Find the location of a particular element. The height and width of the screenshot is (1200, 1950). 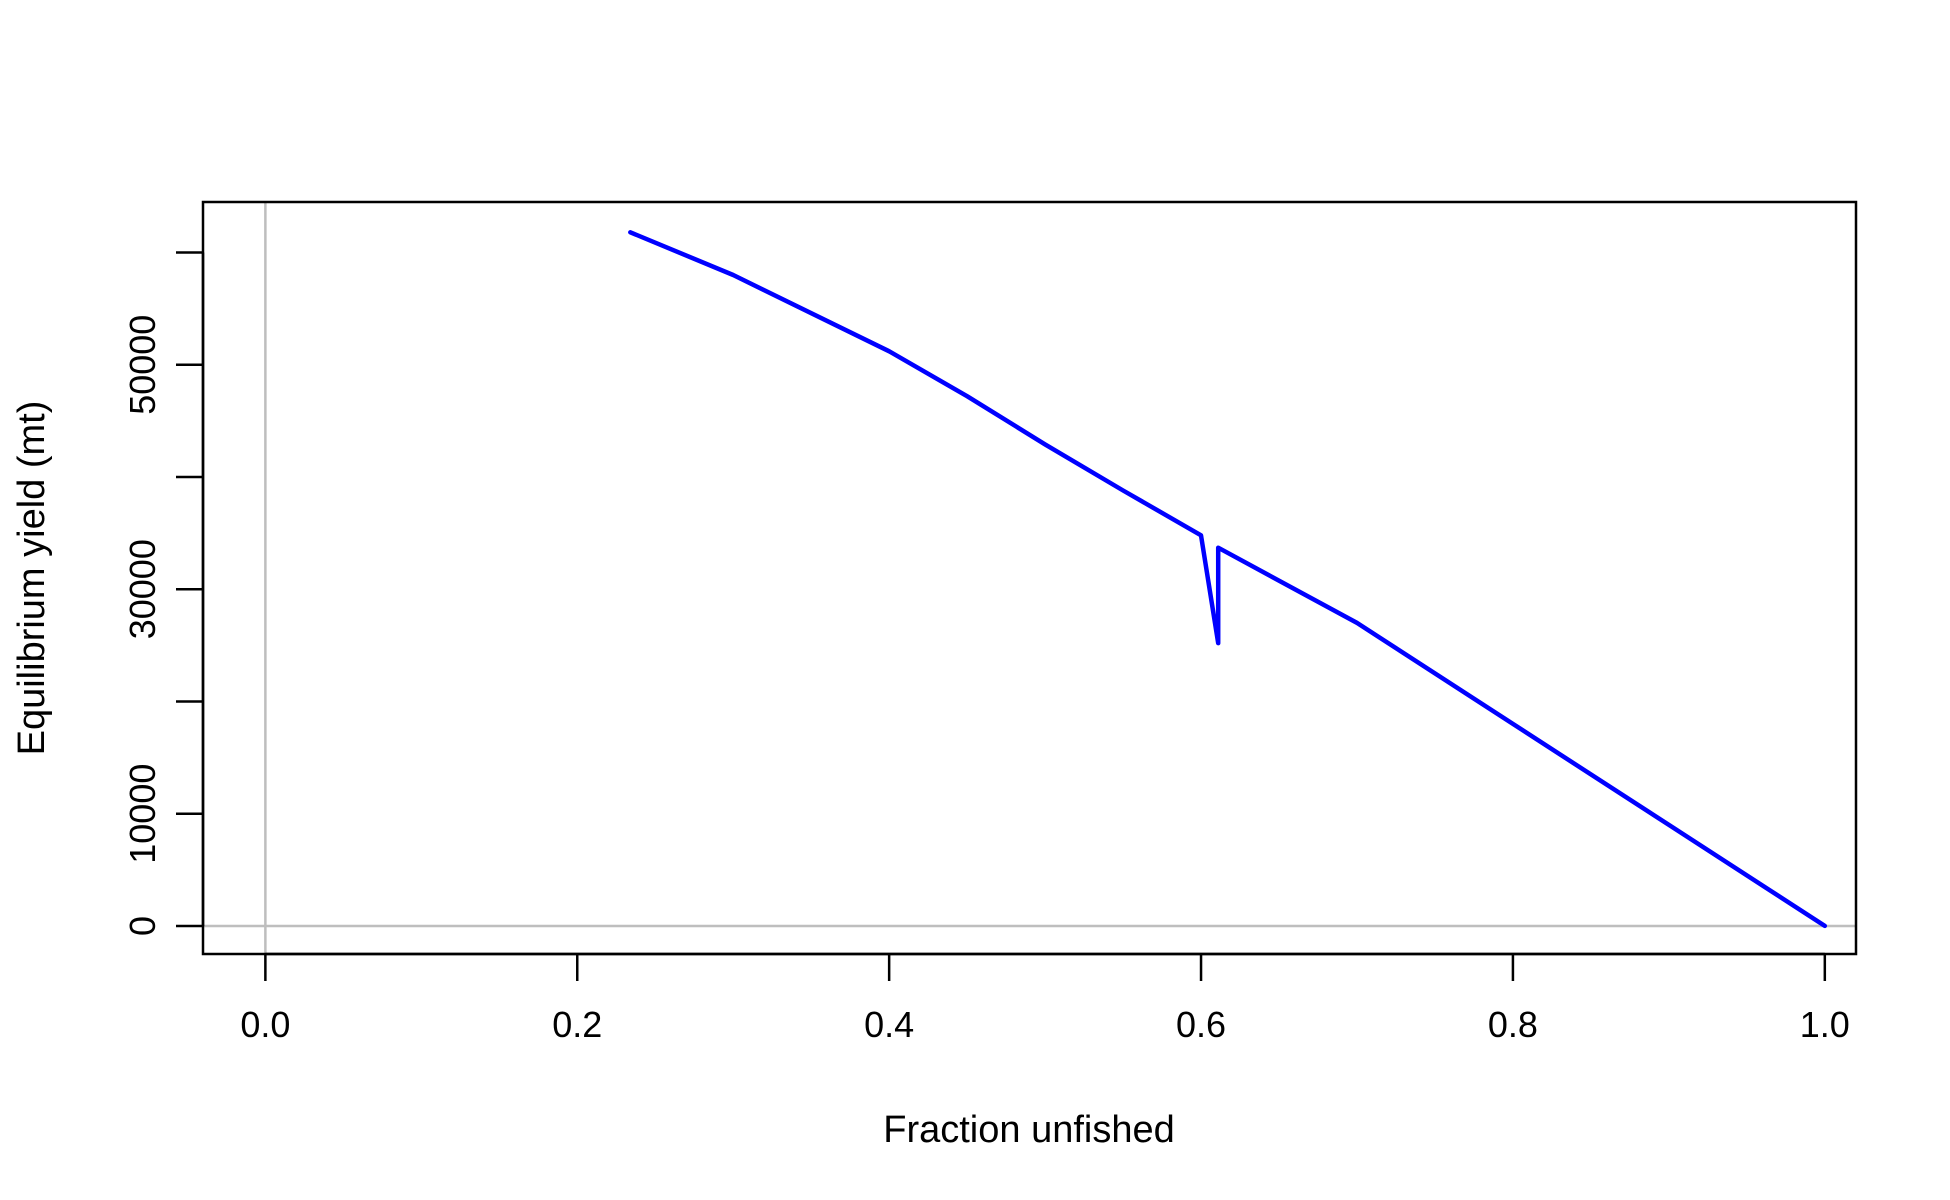

x-tick-label: 0.2 is located at coordinates (577, 1024).